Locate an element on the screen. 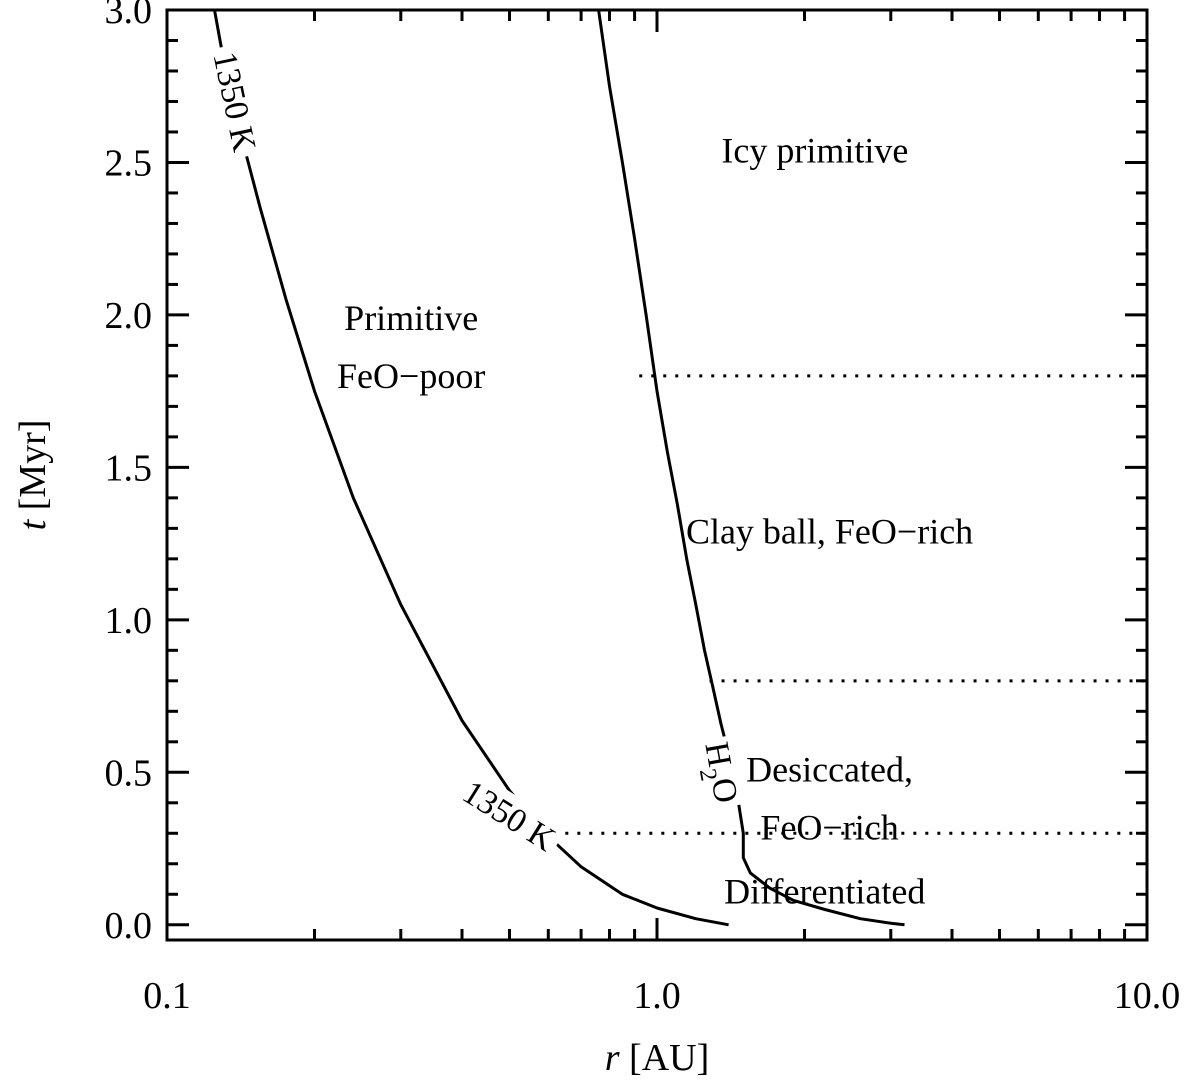  region-label-icy_primitive: Icy primitive is located at coordinates (814, 150).